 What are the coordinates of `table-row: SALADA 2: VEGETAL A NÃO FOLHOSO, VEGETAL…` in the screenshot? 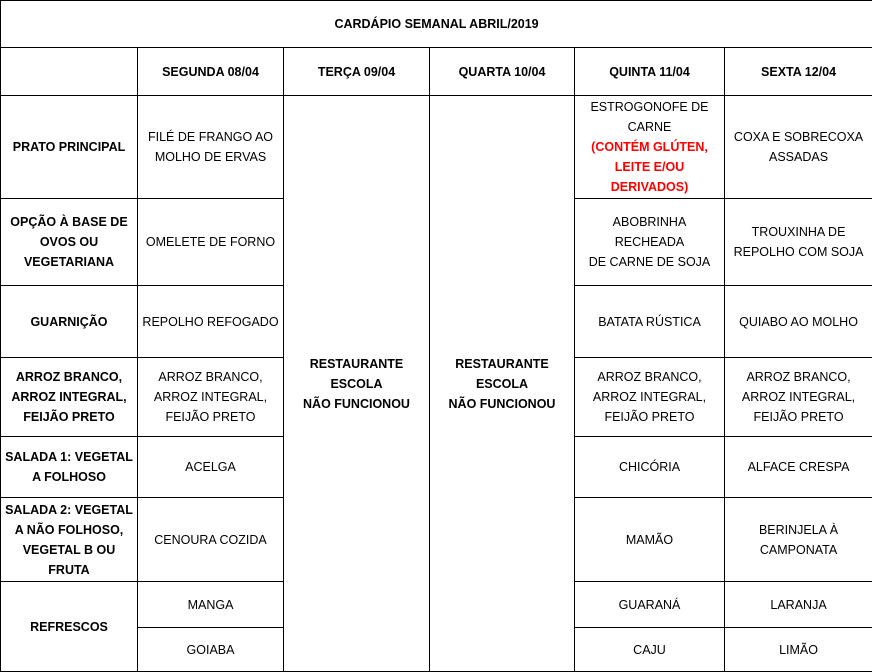 It's located at (436, 539).